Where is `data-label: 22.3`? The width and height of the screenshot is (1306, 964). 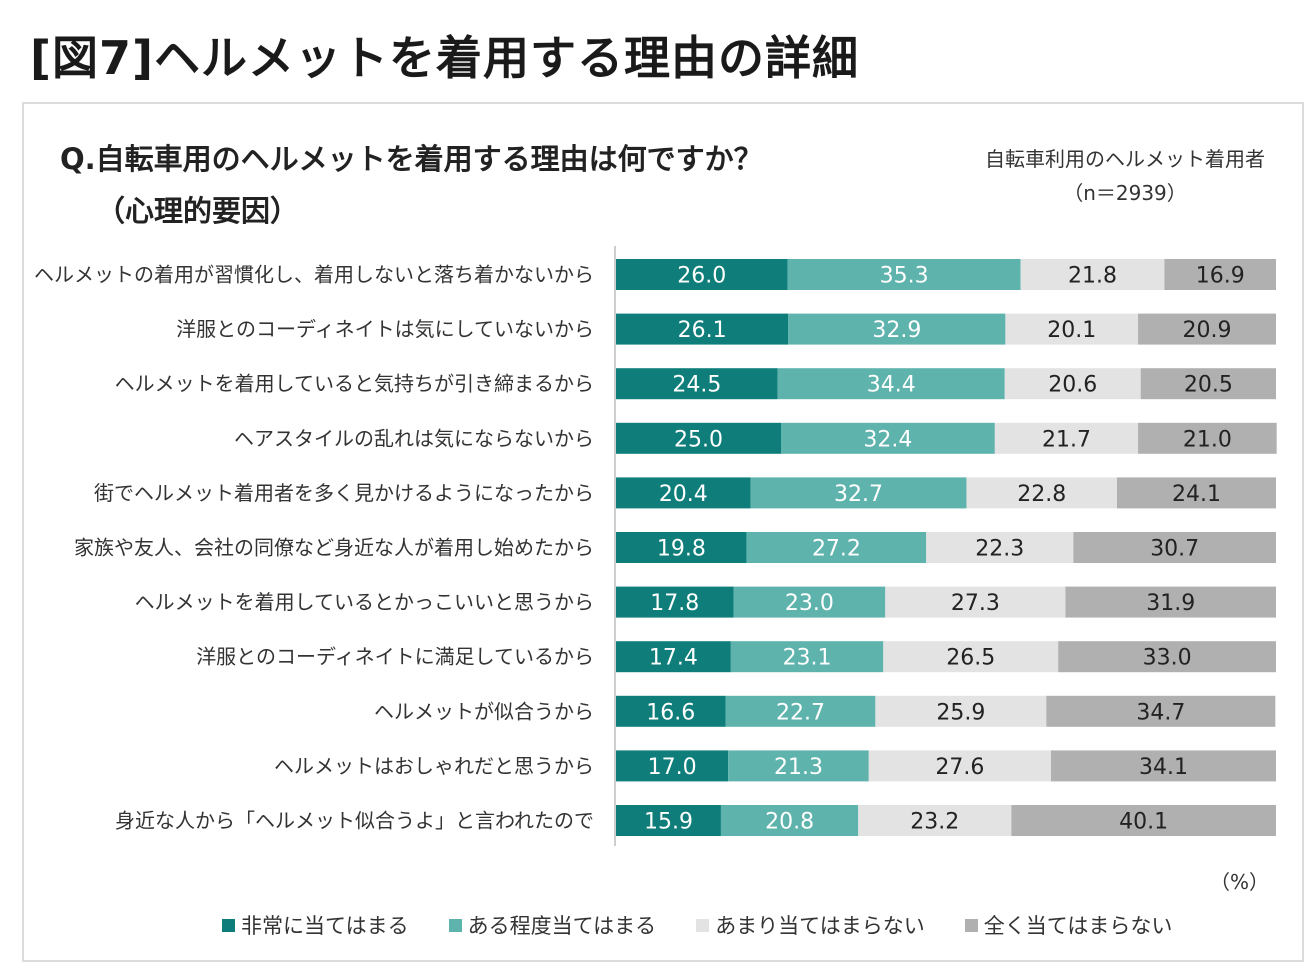
data-label: 22.3 is located at coordinates (999, 549).